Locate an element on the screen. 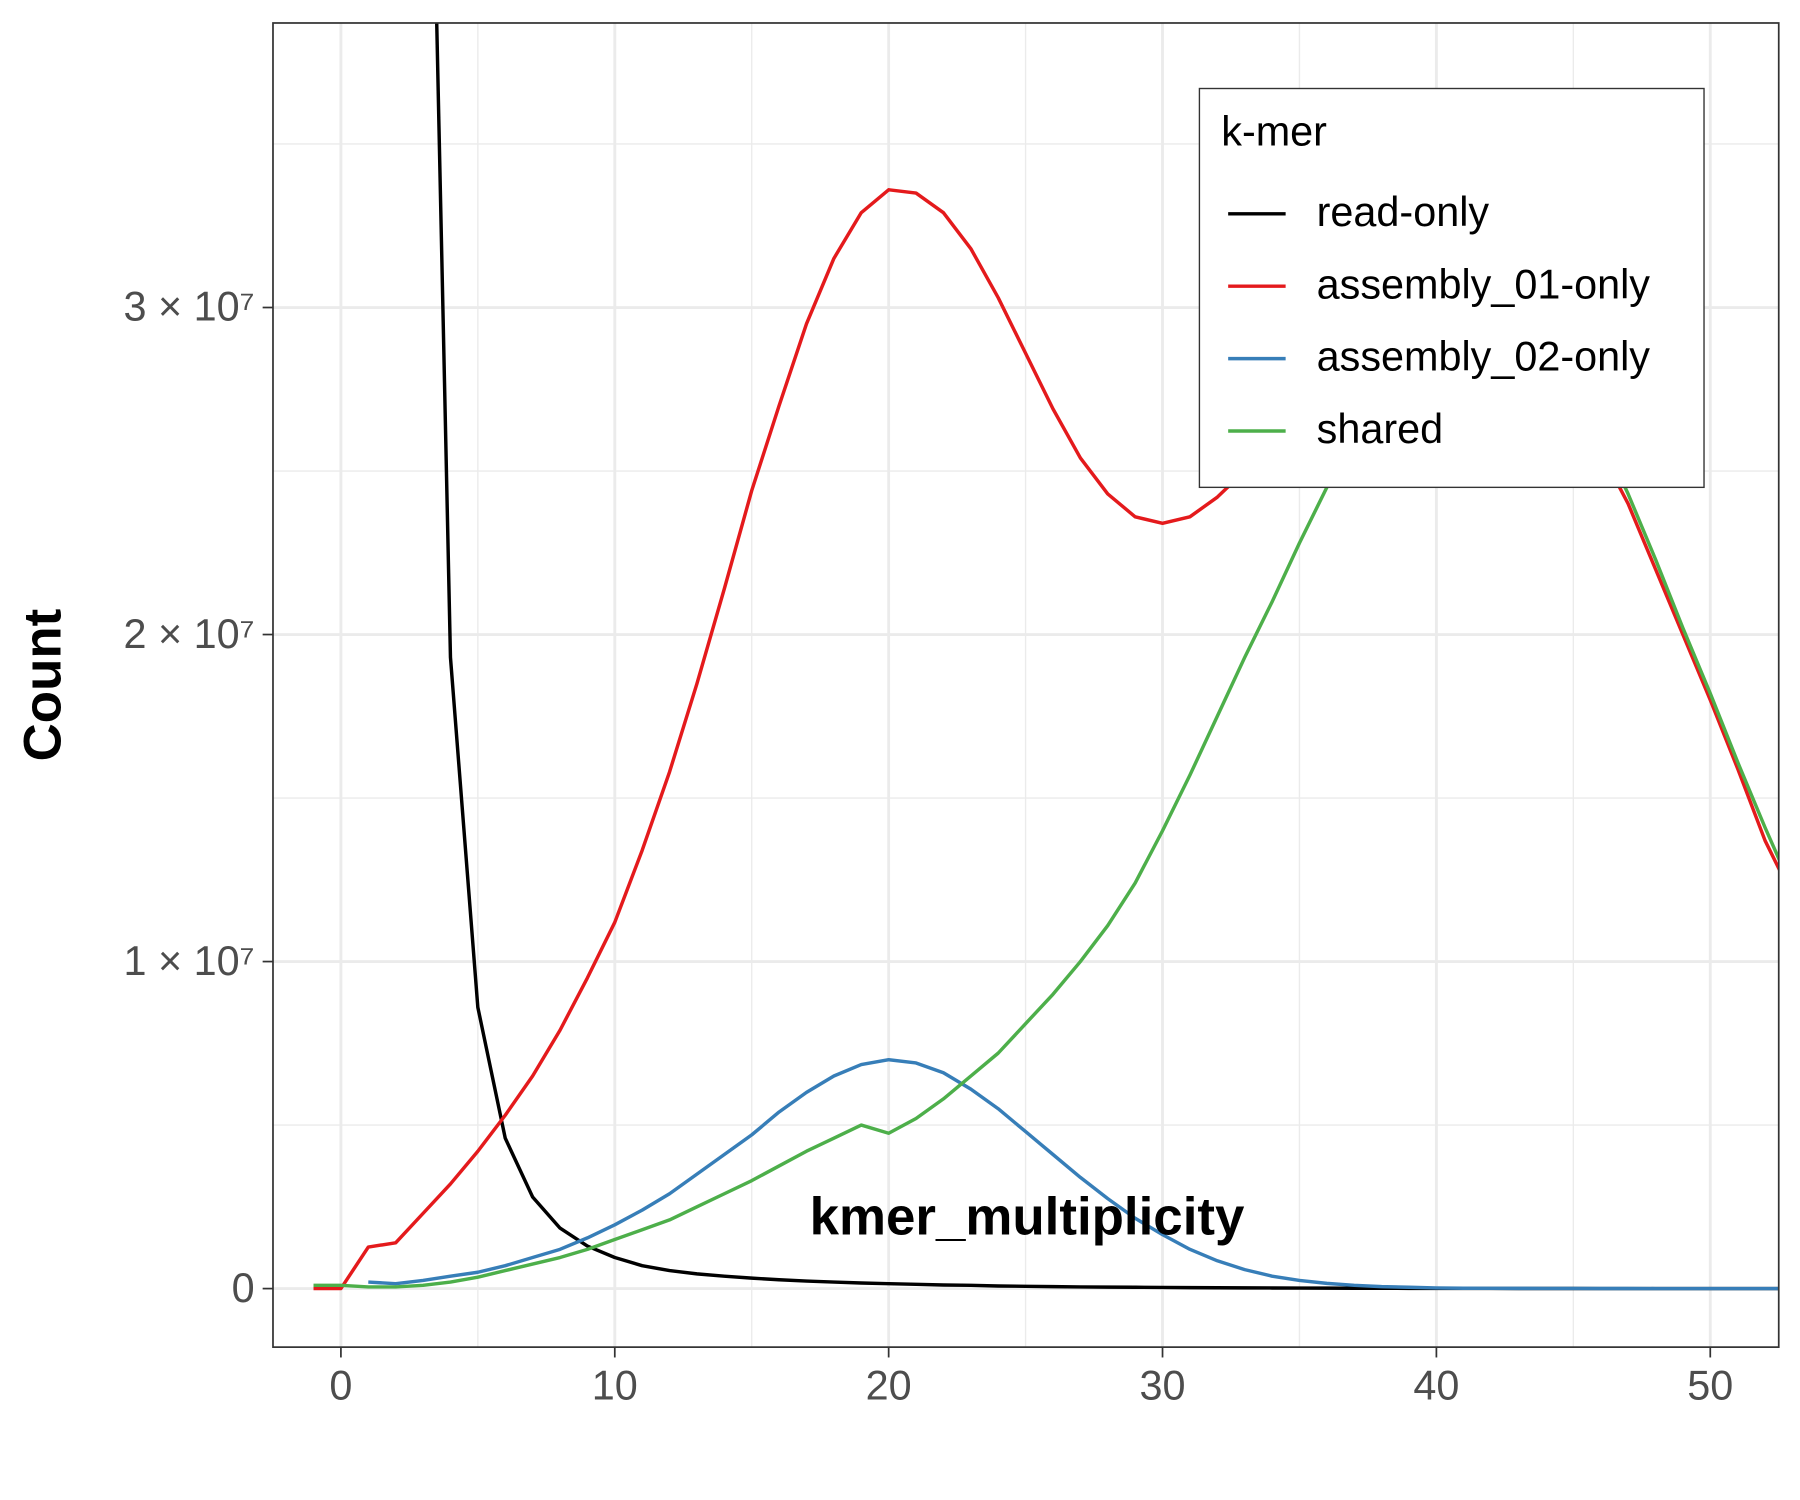  x-tick-label: 40 is located at coordinates (1436, 1385).